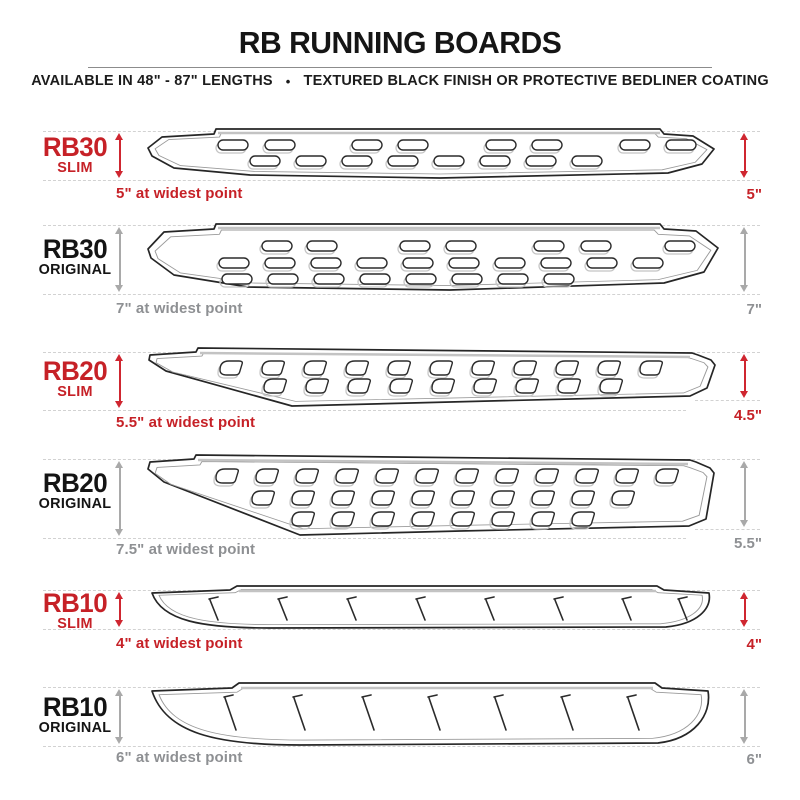  I want to click on height-measurement: 5.5", so click(748, 543).